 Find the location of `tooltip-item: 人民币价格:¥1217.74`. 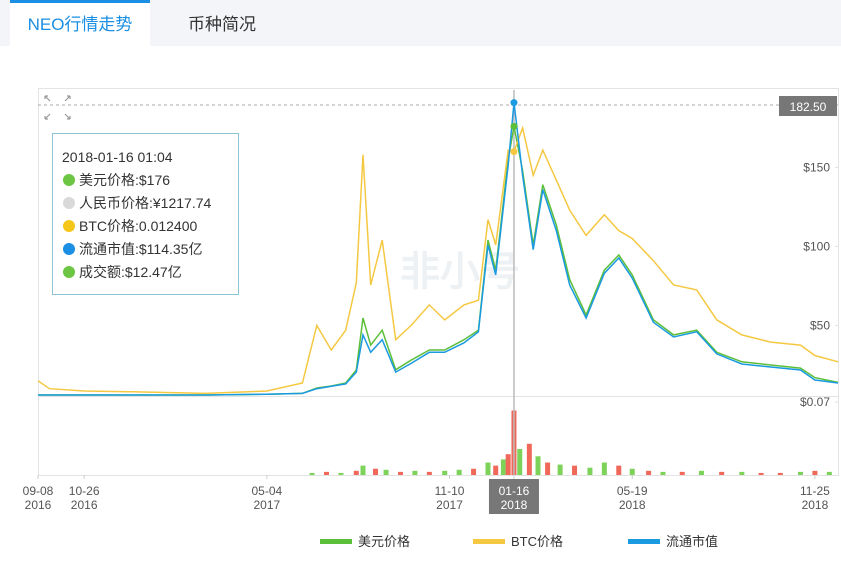

tooltip-item: 人民币价格:¥1217.74 is located at coordinates (145, 203).